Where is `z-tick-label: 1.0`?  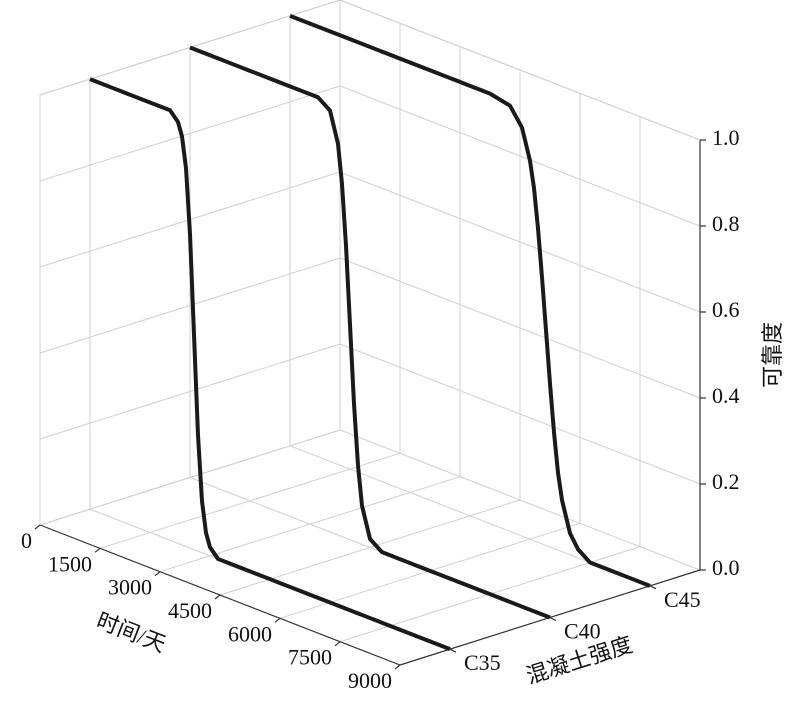 z-tick-label: 1.0 is located at coordinates (726, 137).